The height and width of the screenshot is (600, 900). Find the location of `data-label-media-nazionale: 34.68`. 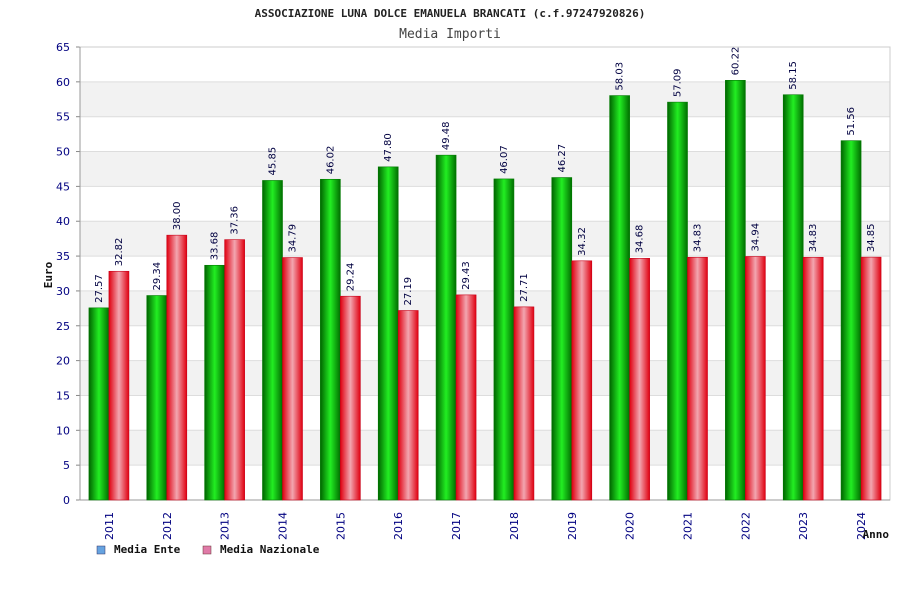

data-label-media-nazionale: 34.68 is located at coordinates (640, 239).